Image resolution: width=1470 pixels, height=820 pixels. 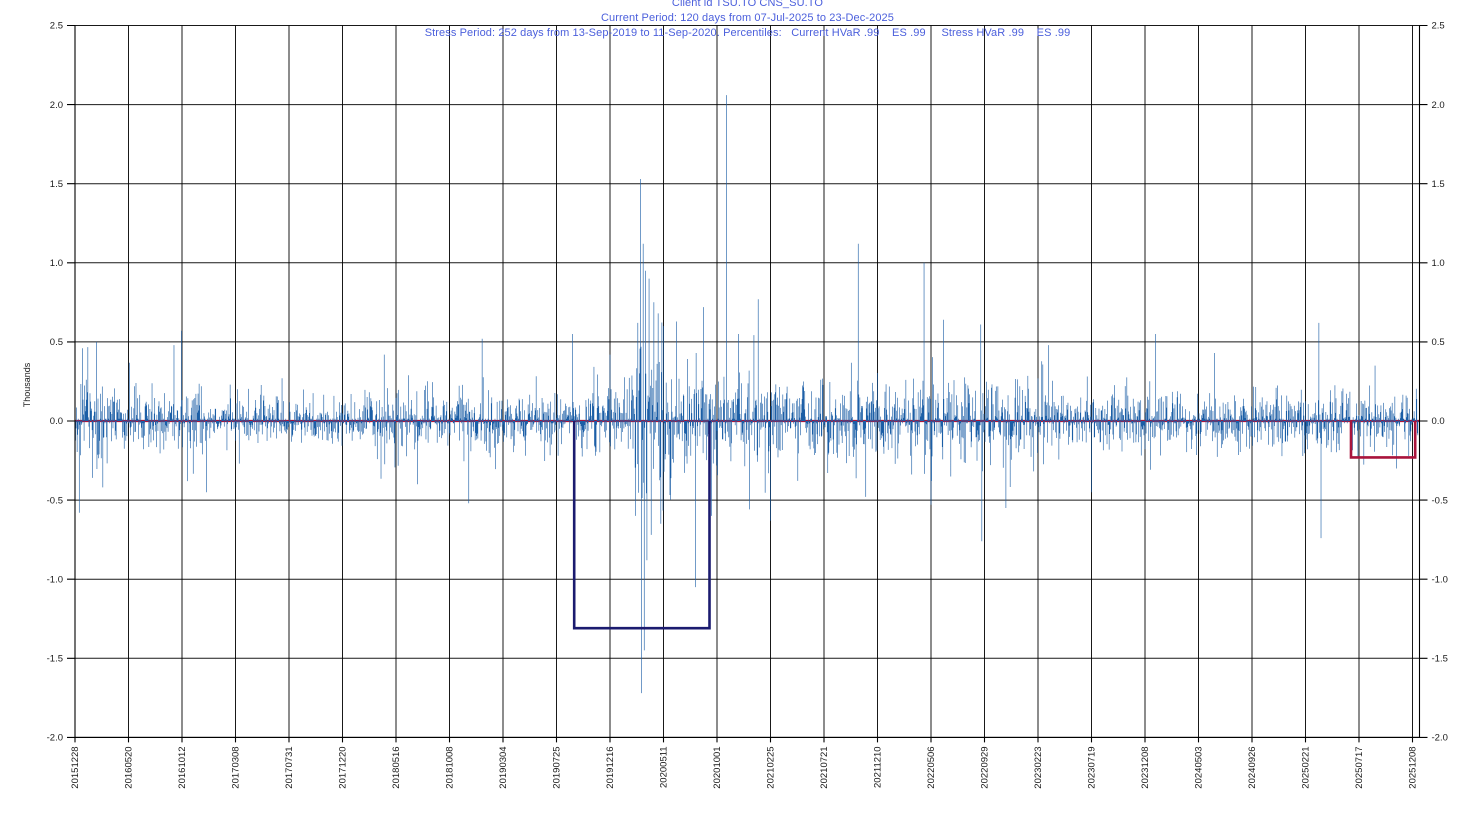 What do you see at coordinates (664, 767) in the screenshot?
I see `x-tick-label: 20200511` at bounding box center [664, 767].